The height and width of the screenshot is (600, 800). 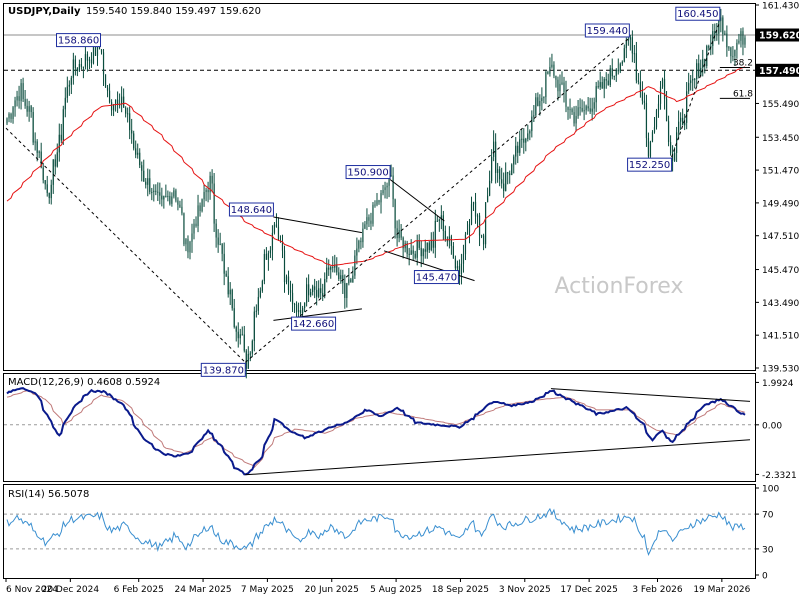 I want to click on macd-title: MACD(12,26,9) 0.4608 0.5924, so click(x=84, y=382).